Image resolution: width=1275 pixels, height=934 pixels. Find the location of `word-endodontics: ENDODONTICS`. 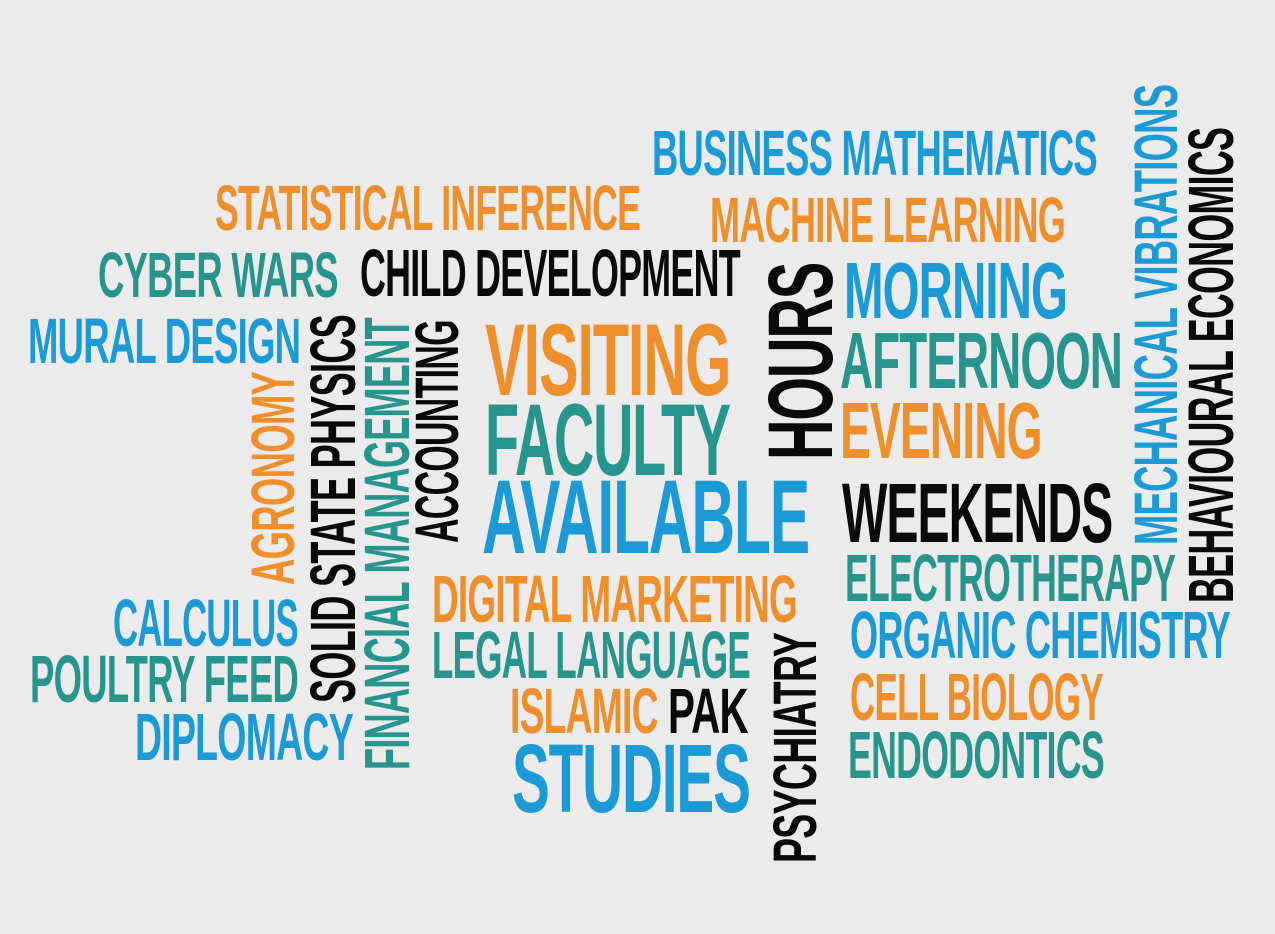

word-endodontics: ENDODONTICS is located at coordinates (976, 755).